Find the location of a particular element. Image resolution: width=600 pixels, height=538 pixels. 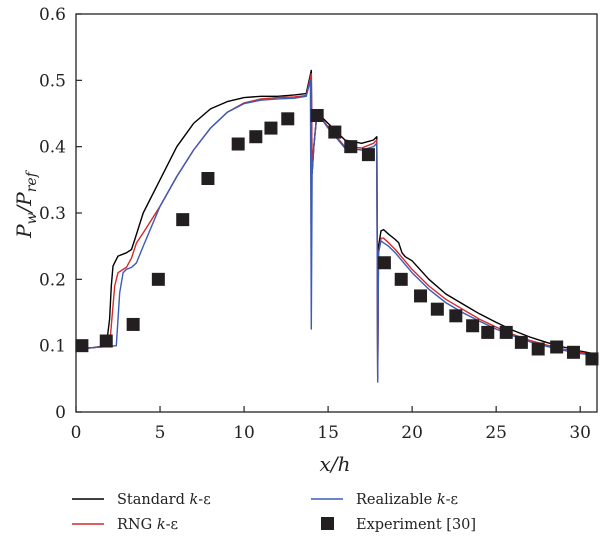

y-tick-label: 0.1 is located at coordinates (52, 347).